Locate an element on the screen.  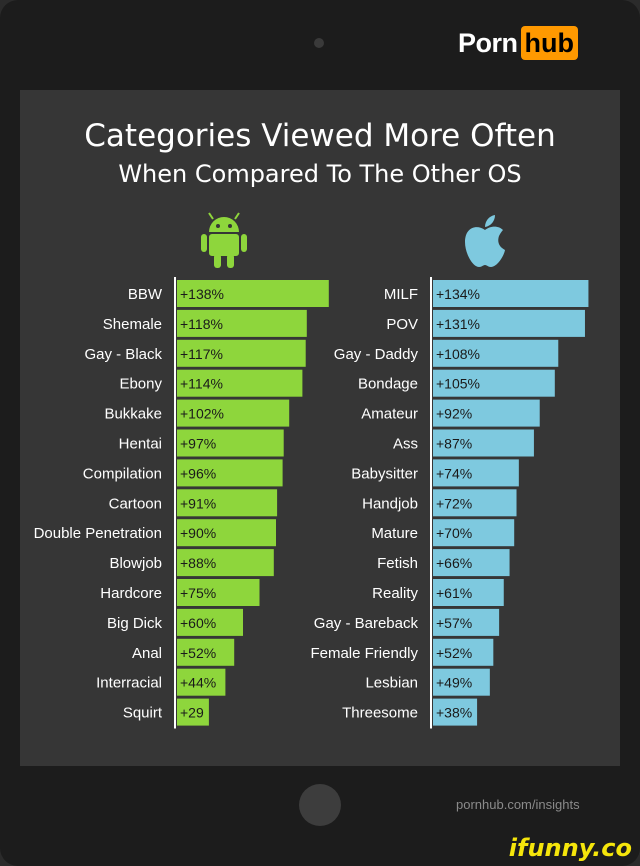
apple-category-label: Bondage is located at coordinates (388, 384).